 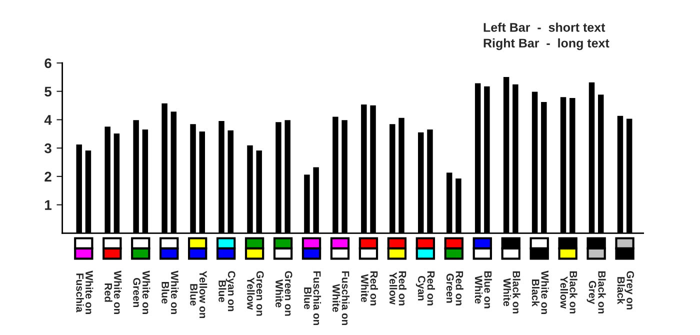 What do you see at coordinates (540, 292) in the screenshot?
I see `x-tick-label: White on Black` at bounding box center [540, 292].